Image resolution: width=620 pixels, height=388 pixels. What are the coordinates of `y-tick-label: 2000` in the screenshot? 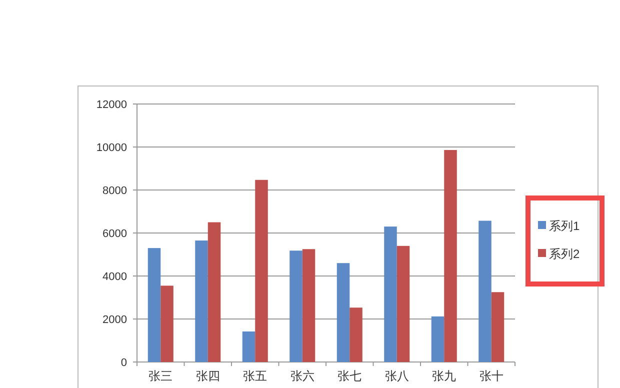 It's located at (114, 320).